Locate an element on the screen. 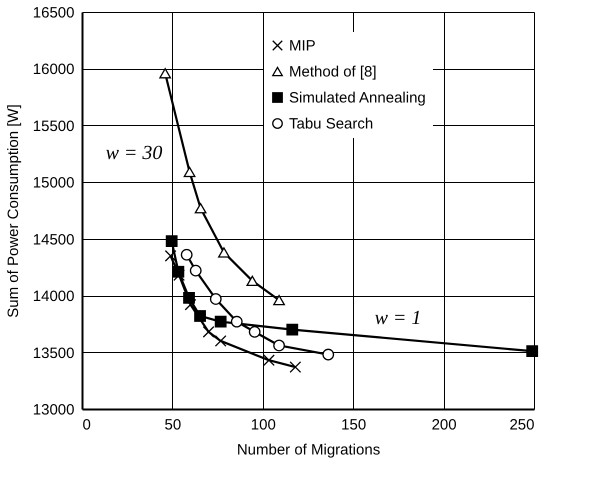  x-tick-label: 50 is located at coordinates (173, 425).